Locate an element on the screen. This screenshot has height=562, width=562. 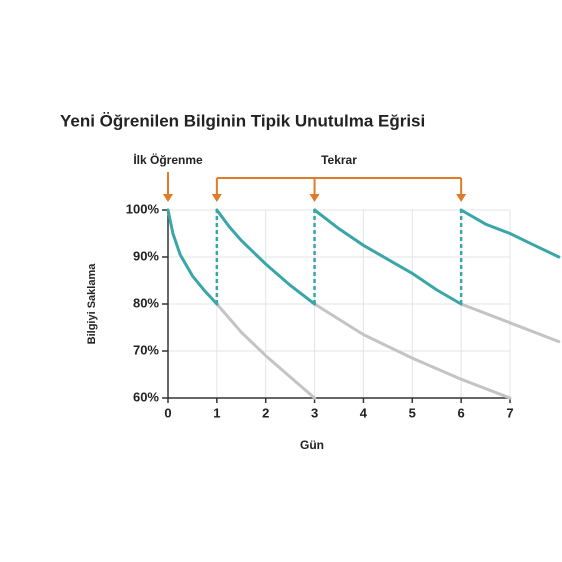
x-axis-label: Gün is located at coordinates (312, 445).